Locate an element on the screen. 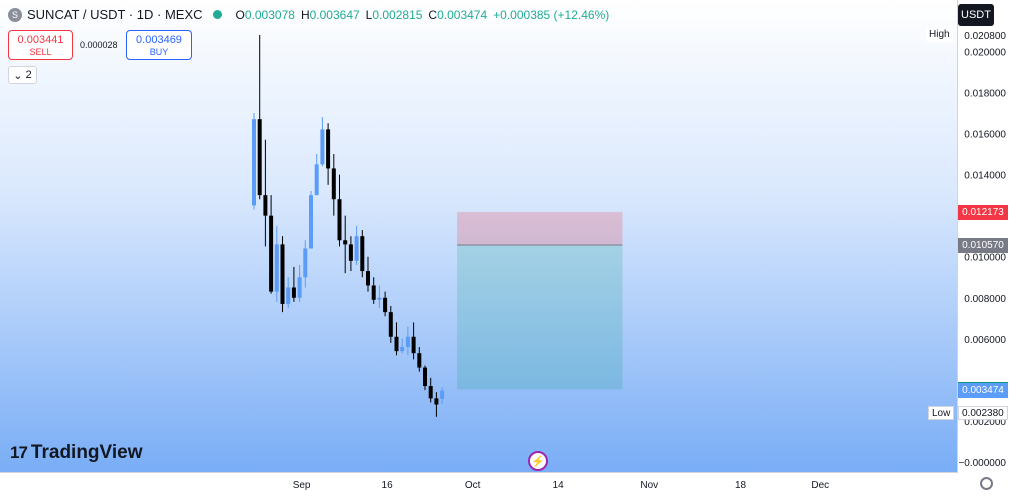  buy-label: BUY is located at coordinates (159, 52).